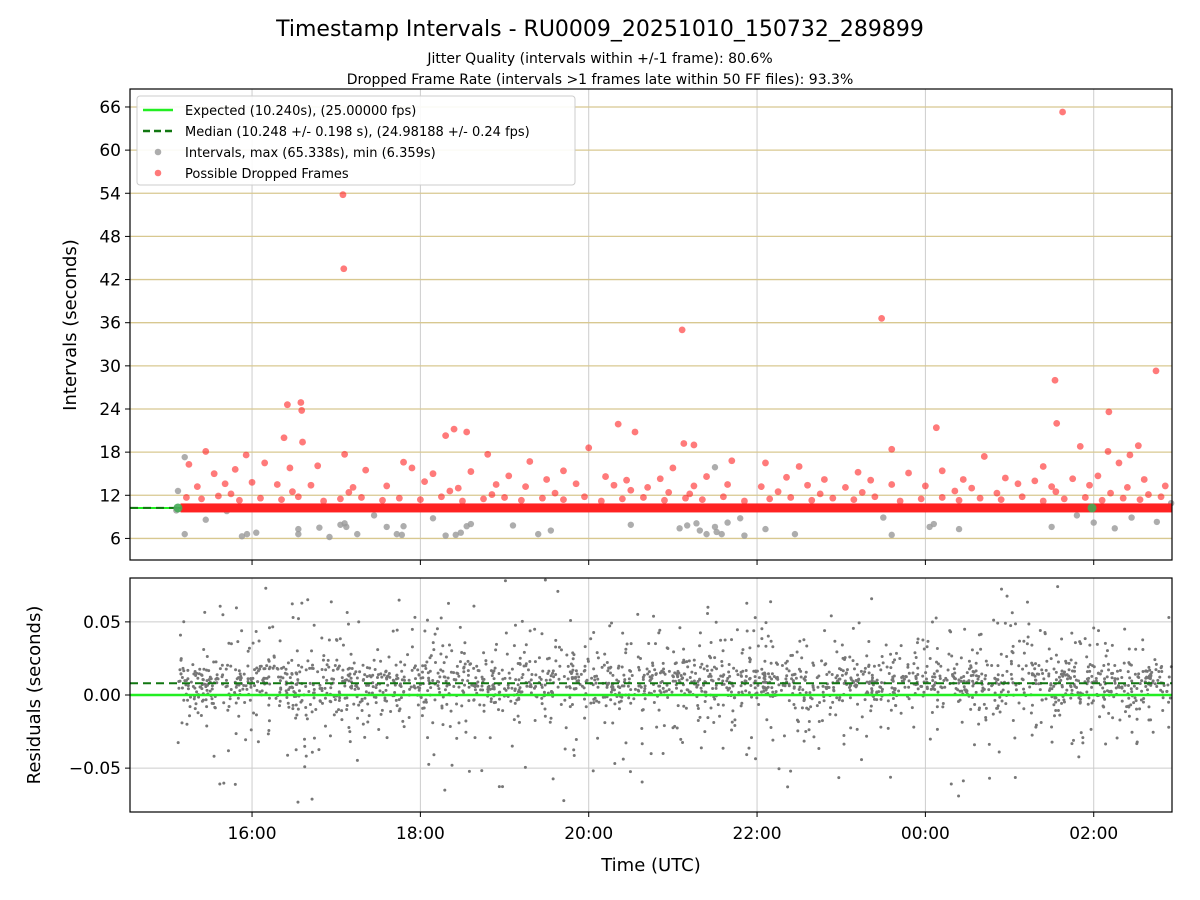  Describe the element at coordinates (158, 173) in the screenshot. I see `legend-dropped-swatch` at that location.